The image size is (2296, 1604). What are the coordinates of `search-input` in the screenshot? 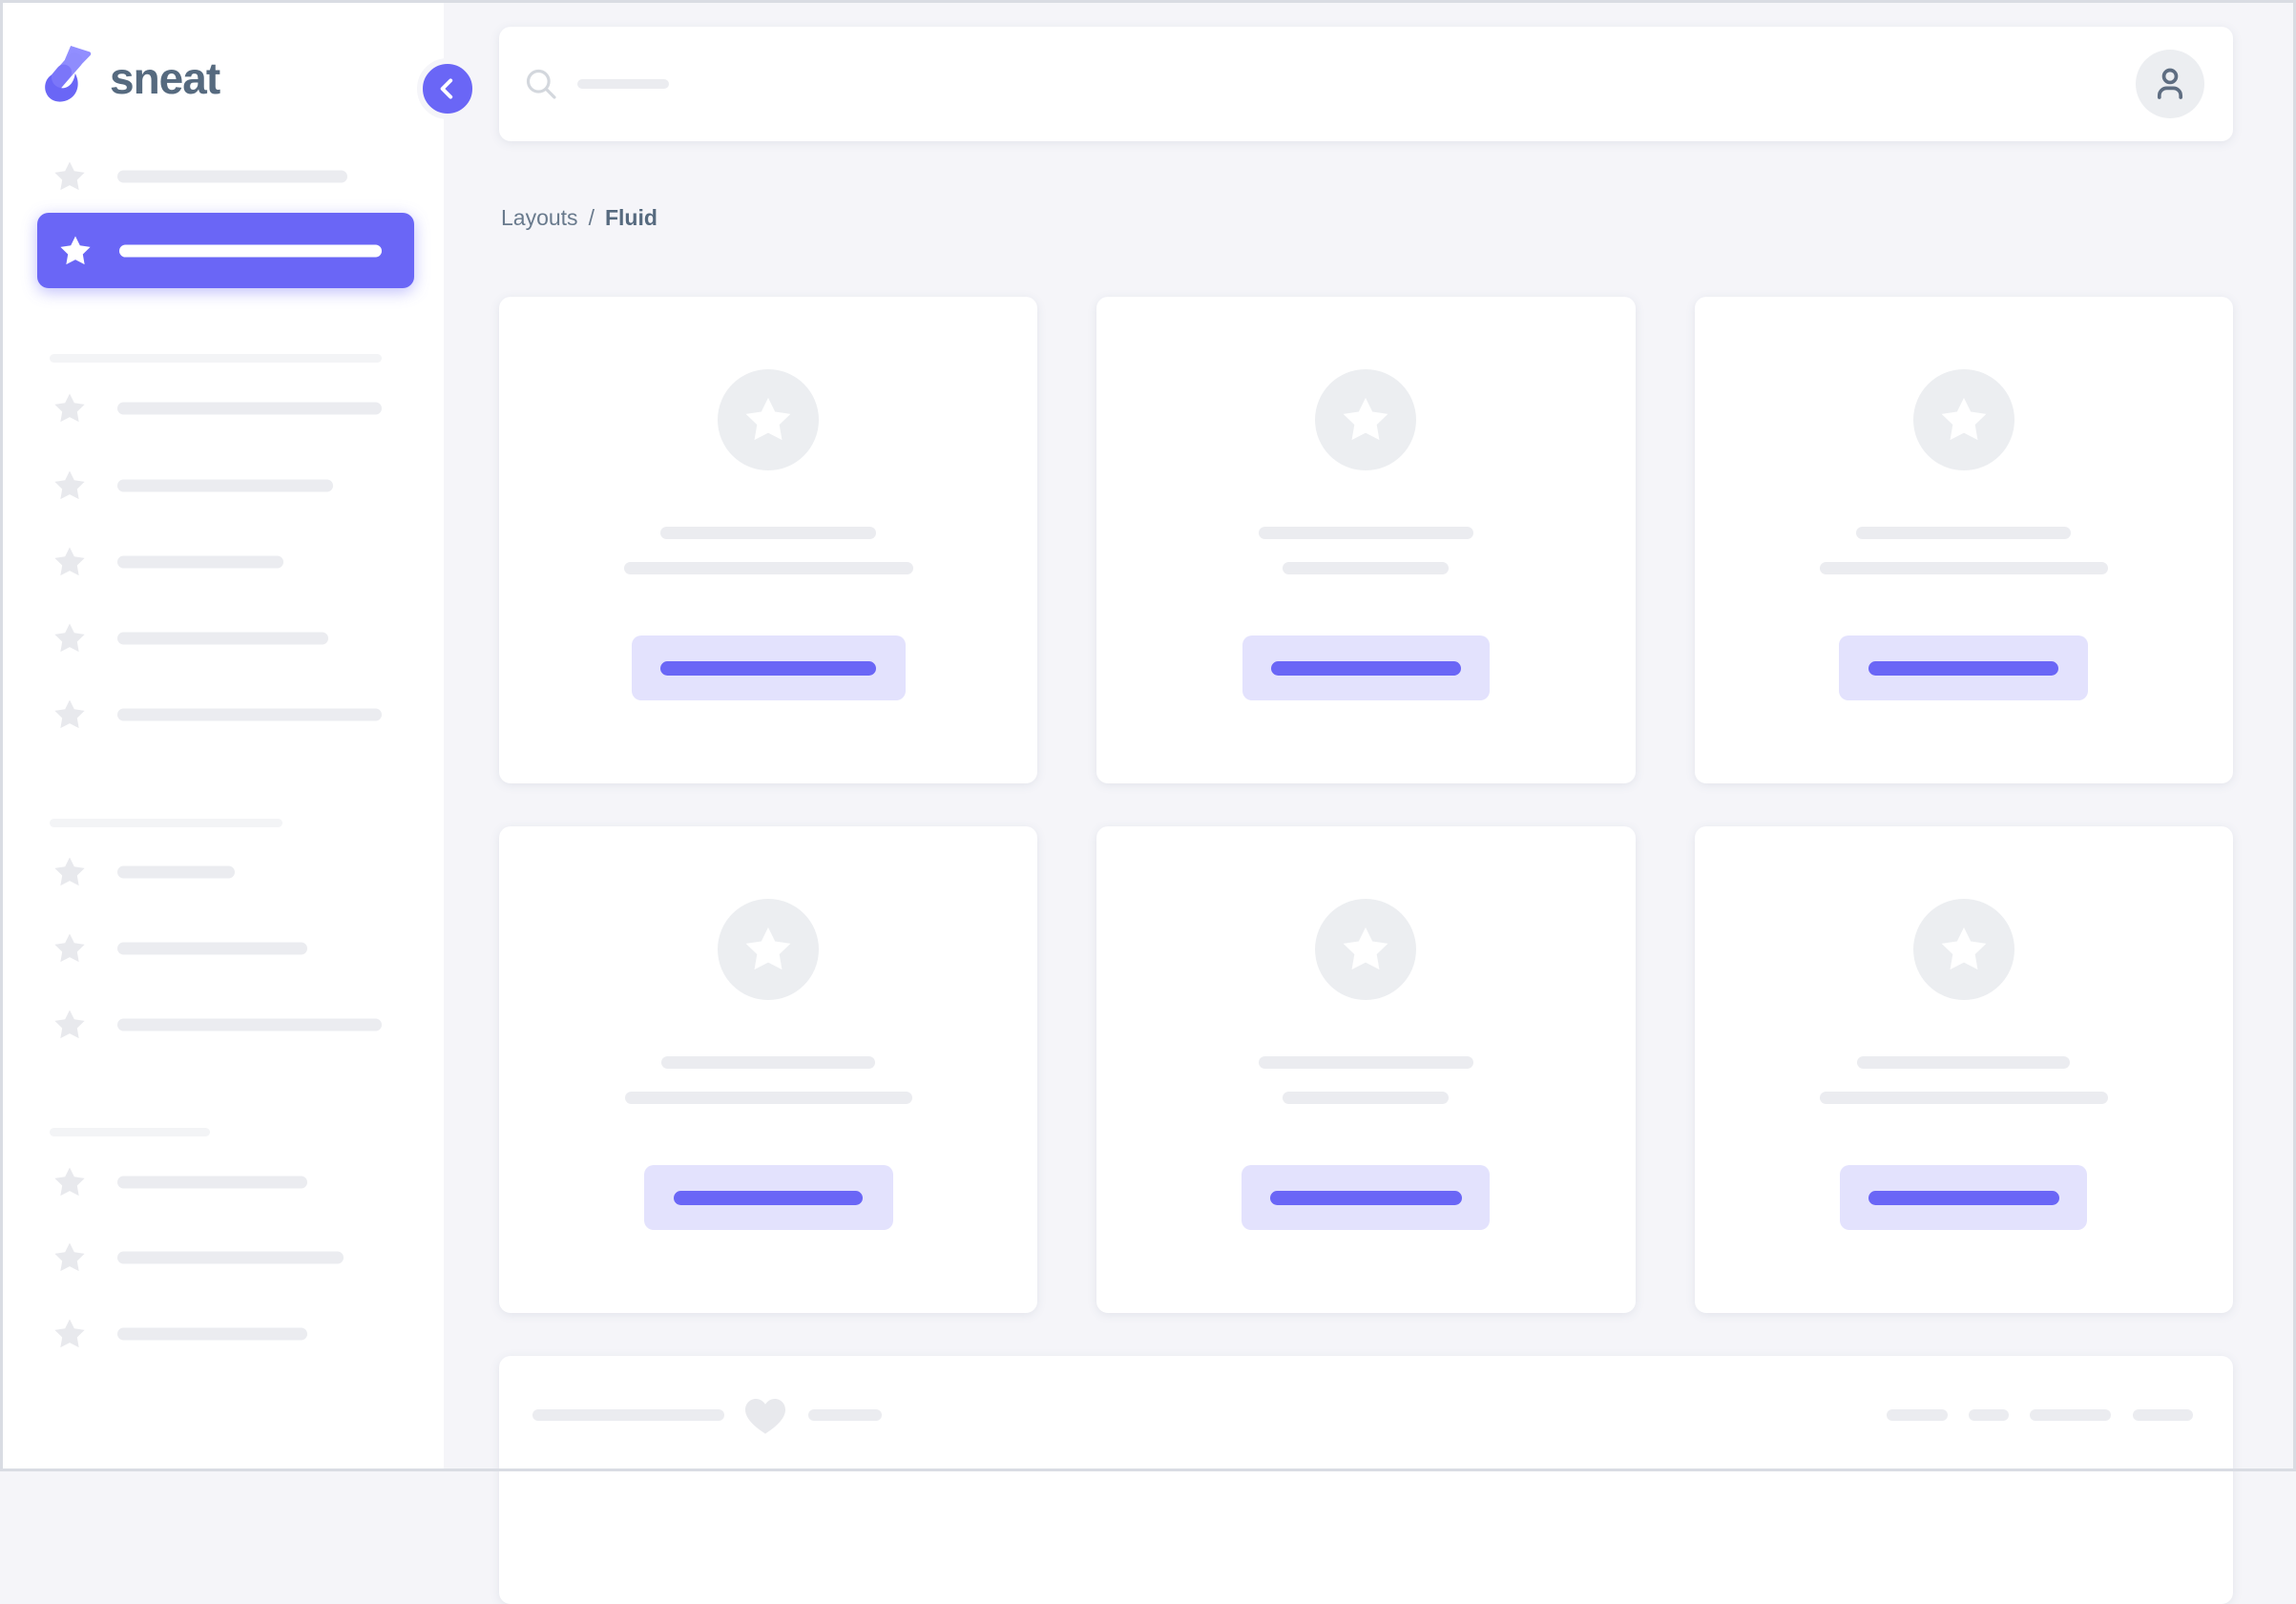 It's located at (1330, 84).